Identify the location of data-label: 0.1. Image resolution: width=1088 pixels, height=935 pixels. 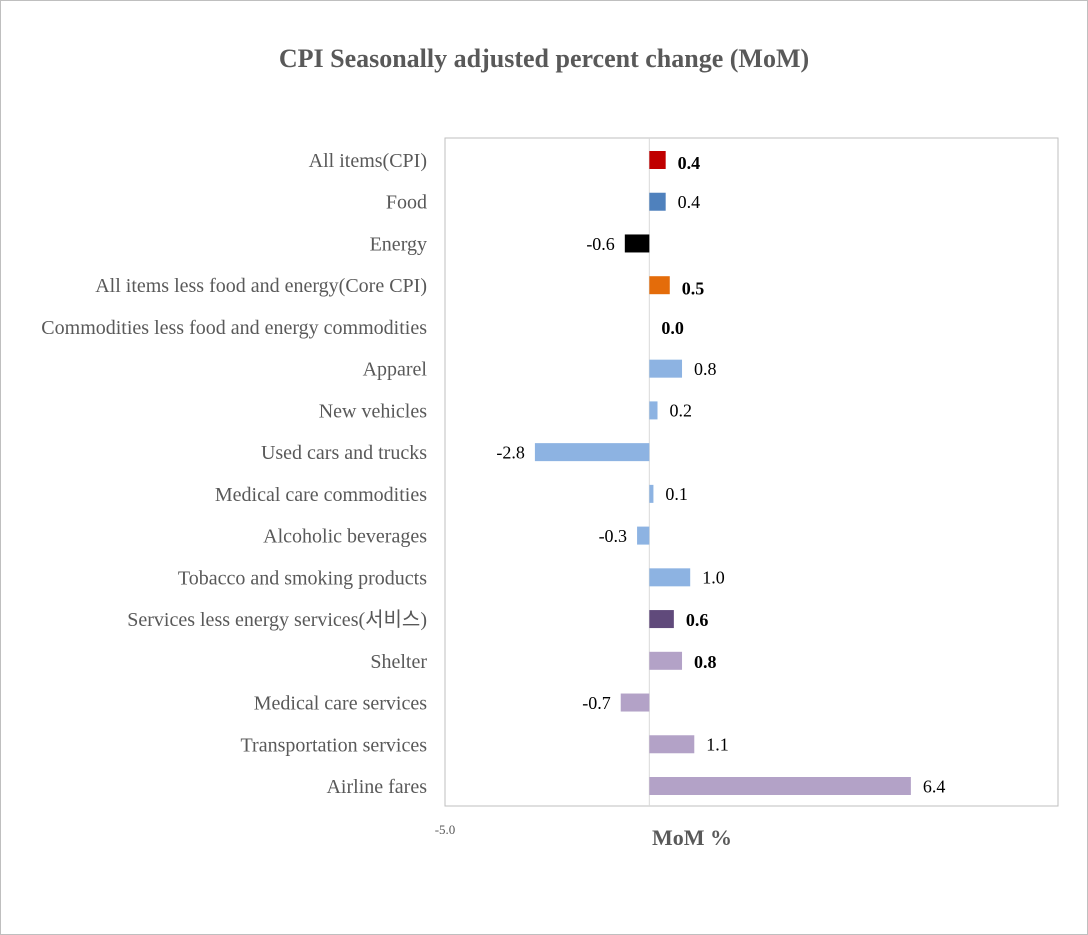
(676, 494).